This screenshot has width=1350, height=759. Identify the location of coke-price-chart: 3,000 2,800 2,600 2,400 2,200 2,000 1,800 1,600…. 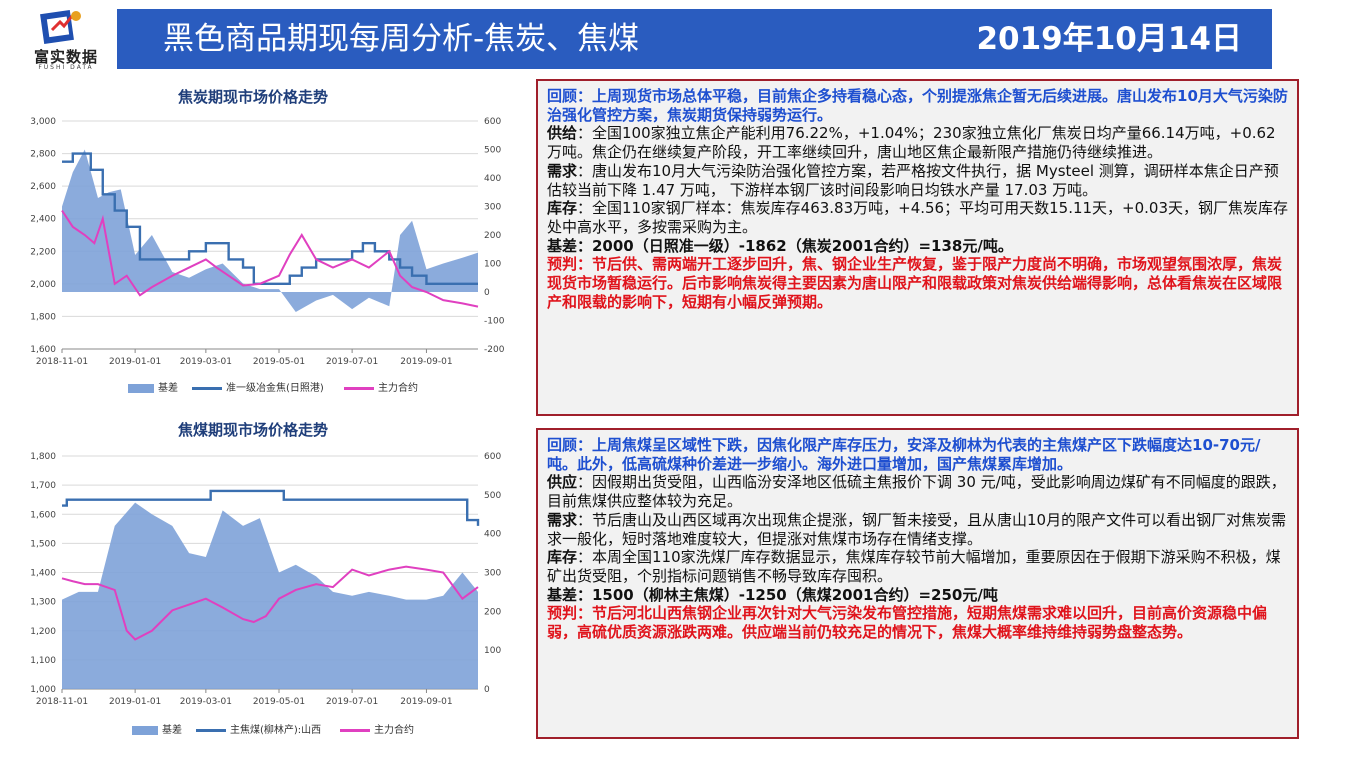
(267, 242).